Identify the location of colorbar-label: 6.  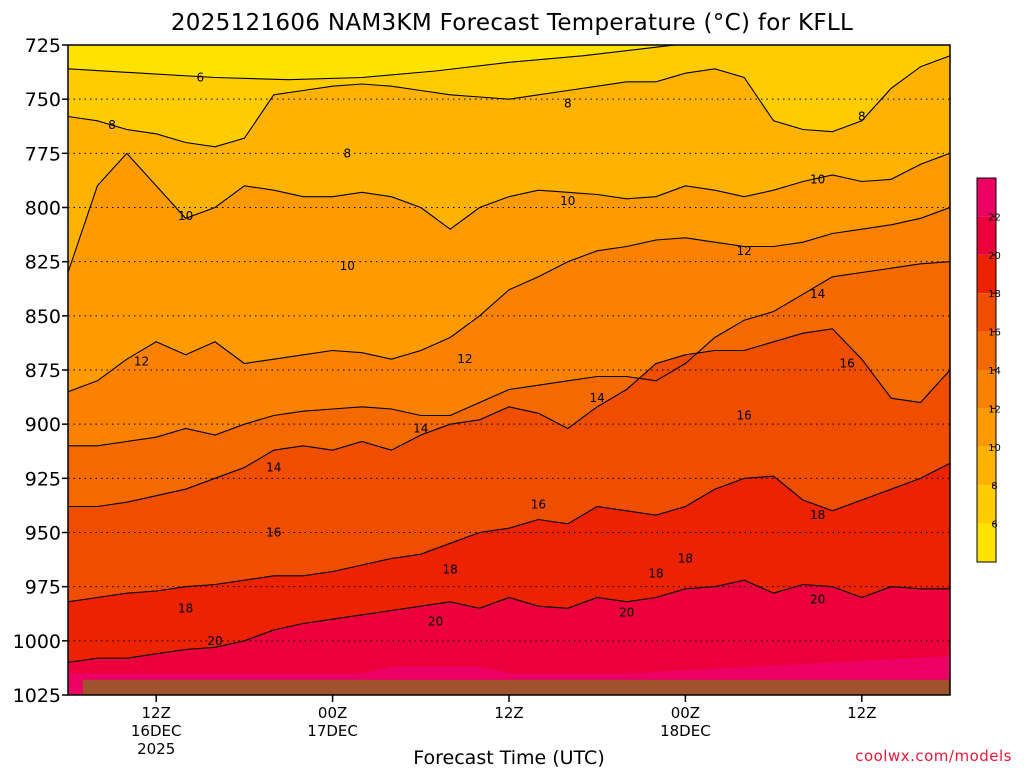
(994, 525).